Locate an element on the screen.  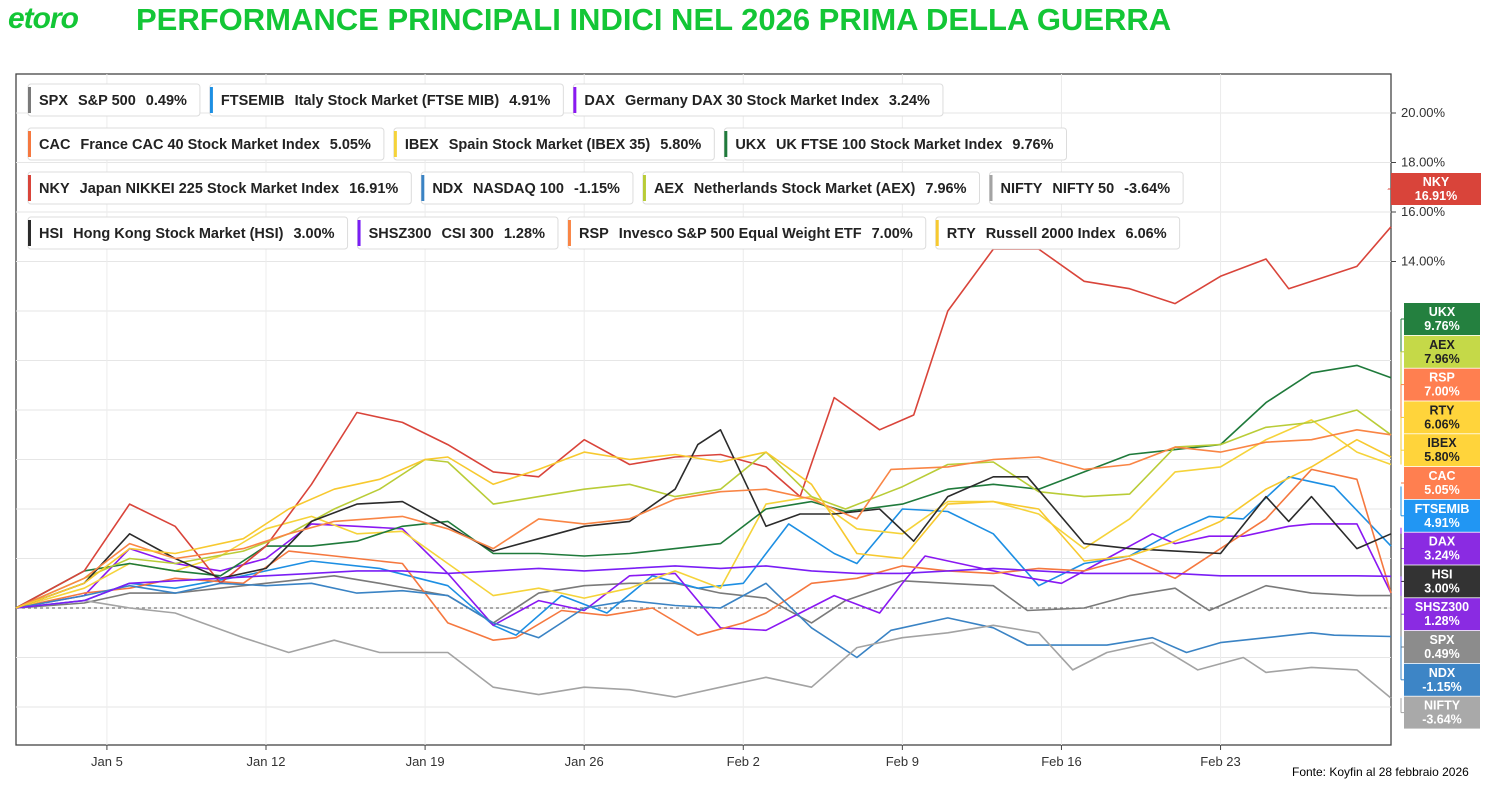
end-label-value: 4.91% is located at coordinates (1441, 523).